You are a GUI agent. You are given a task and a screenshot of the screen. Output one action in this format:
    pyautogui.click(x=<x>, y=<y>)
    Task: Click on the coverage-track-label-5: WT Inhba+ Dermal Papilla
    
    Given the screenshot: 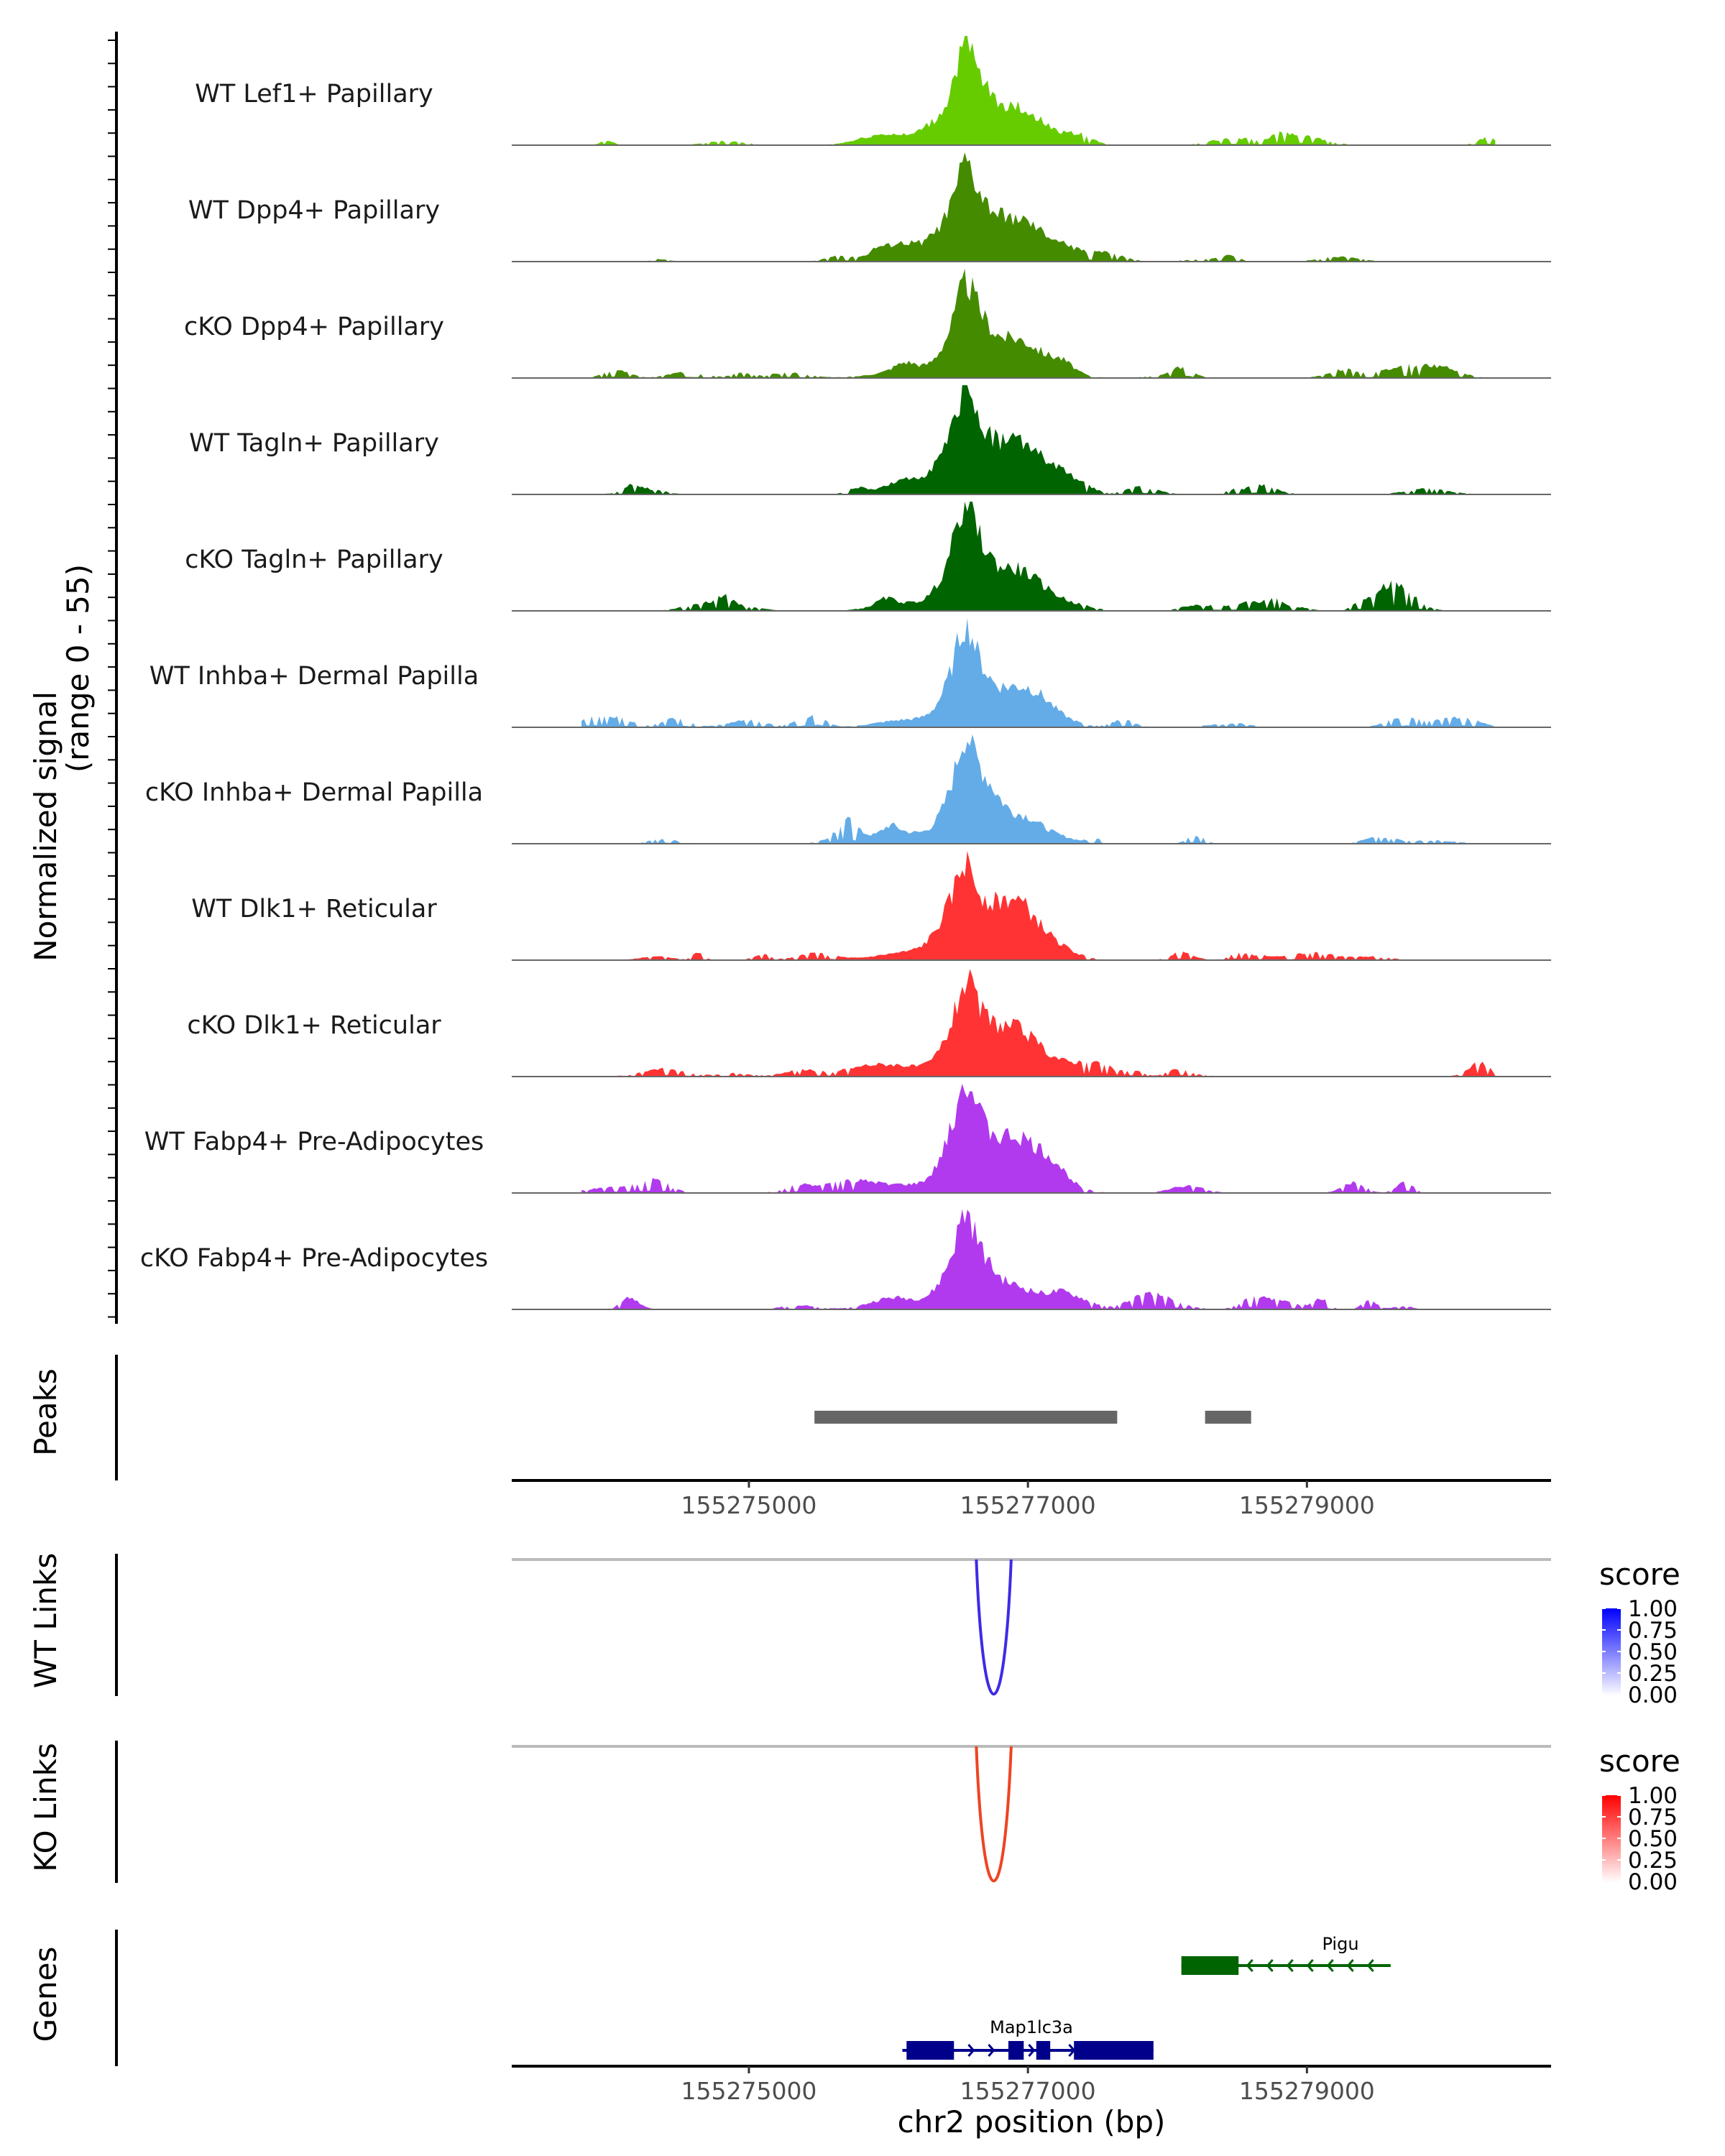 What is the action you would take?
    pyautogui.click(x=314, y=676)
    